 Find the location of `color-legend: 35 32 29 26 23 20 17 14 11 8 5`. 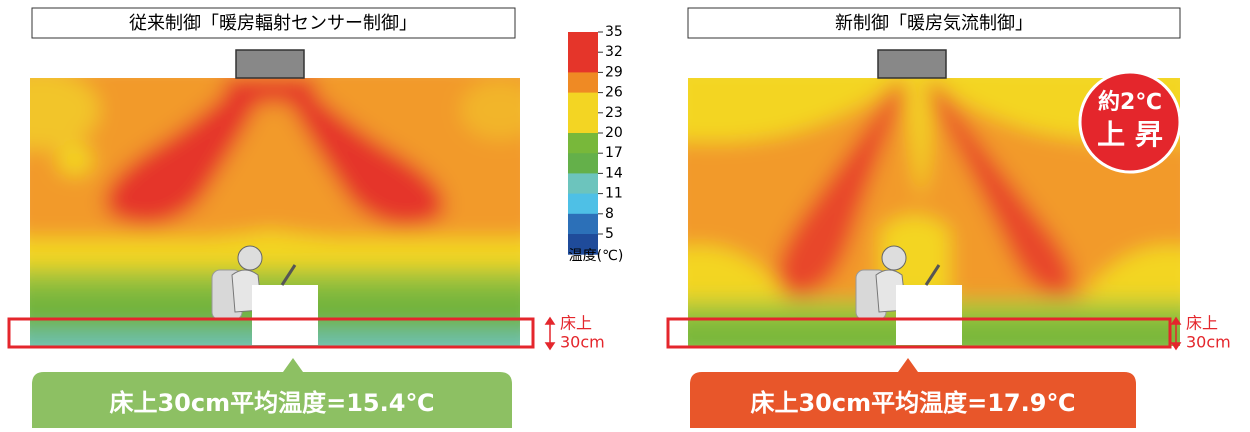

color-legend: 35 32 29 26 23 20 17 14 11 8 5 is located at coordinates (595, 139).